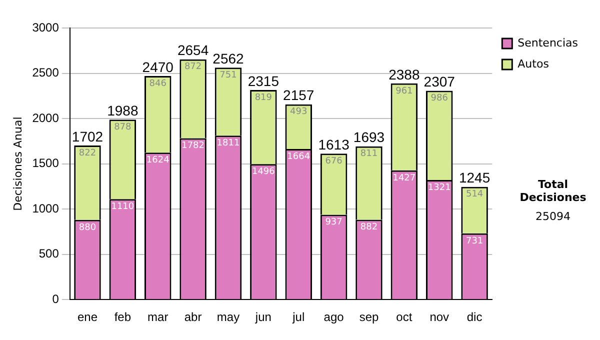 This screenshot has height=340, width=600. What do you see at coordinates (228, 317) in the screenshot?
I see `x-tick-label: may` at bounding box center [228, 317].